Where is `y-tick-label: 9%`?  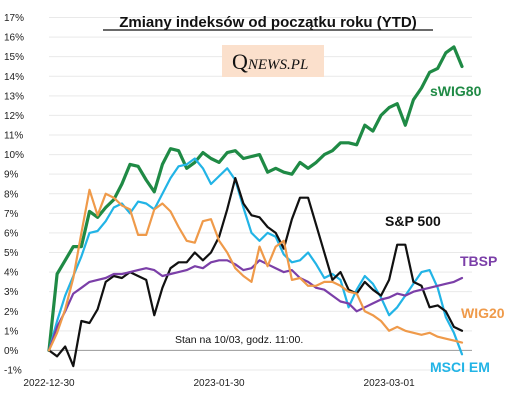 y-tick-label: 9% is located at coordinates (11, 175).